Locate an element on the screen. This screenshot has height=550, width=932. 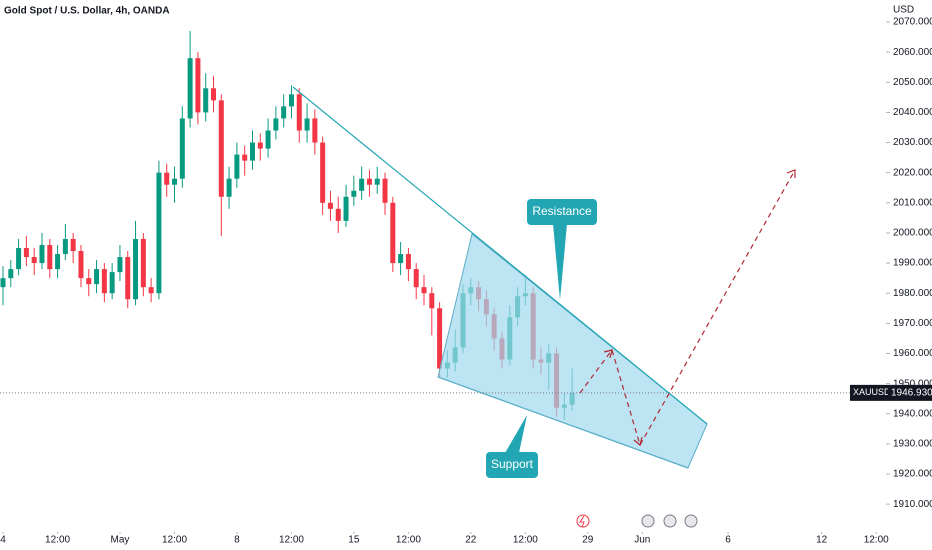
y-tick-label: 2060.000 is located at coordinates (912, 52).